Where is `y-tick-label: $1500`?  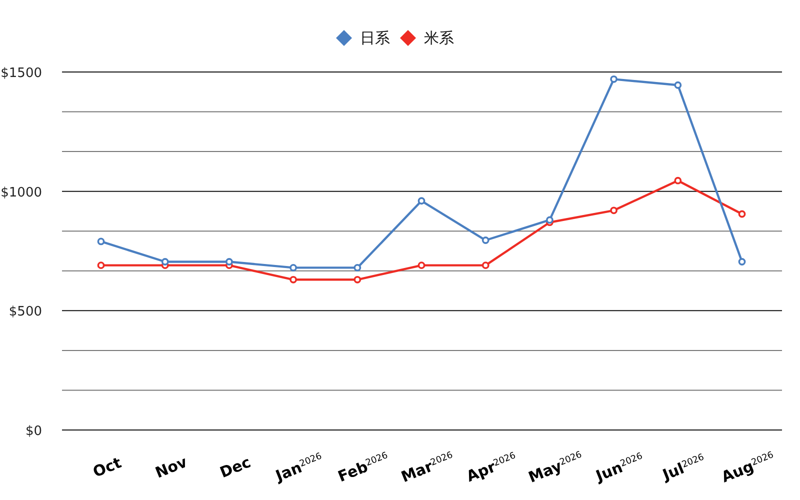
y-tick-label: $1500 is located at coordinates (21, 73).